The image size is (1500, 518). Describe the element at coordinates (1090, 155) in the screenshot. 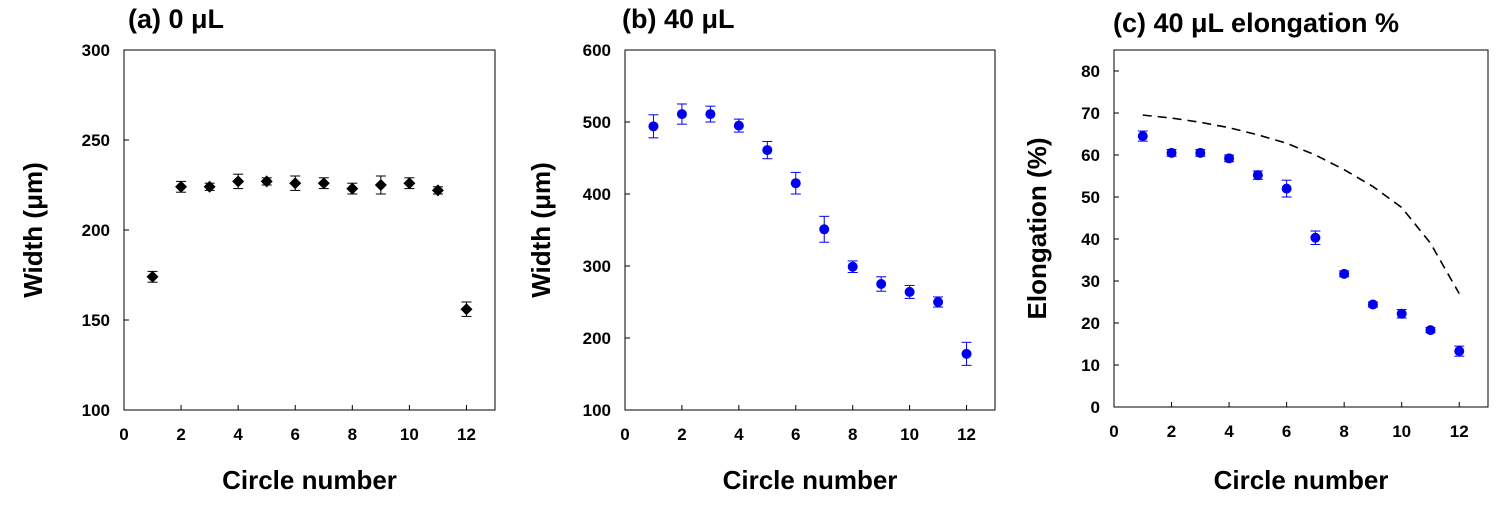

I see `y-tick-label: 60` at that location.